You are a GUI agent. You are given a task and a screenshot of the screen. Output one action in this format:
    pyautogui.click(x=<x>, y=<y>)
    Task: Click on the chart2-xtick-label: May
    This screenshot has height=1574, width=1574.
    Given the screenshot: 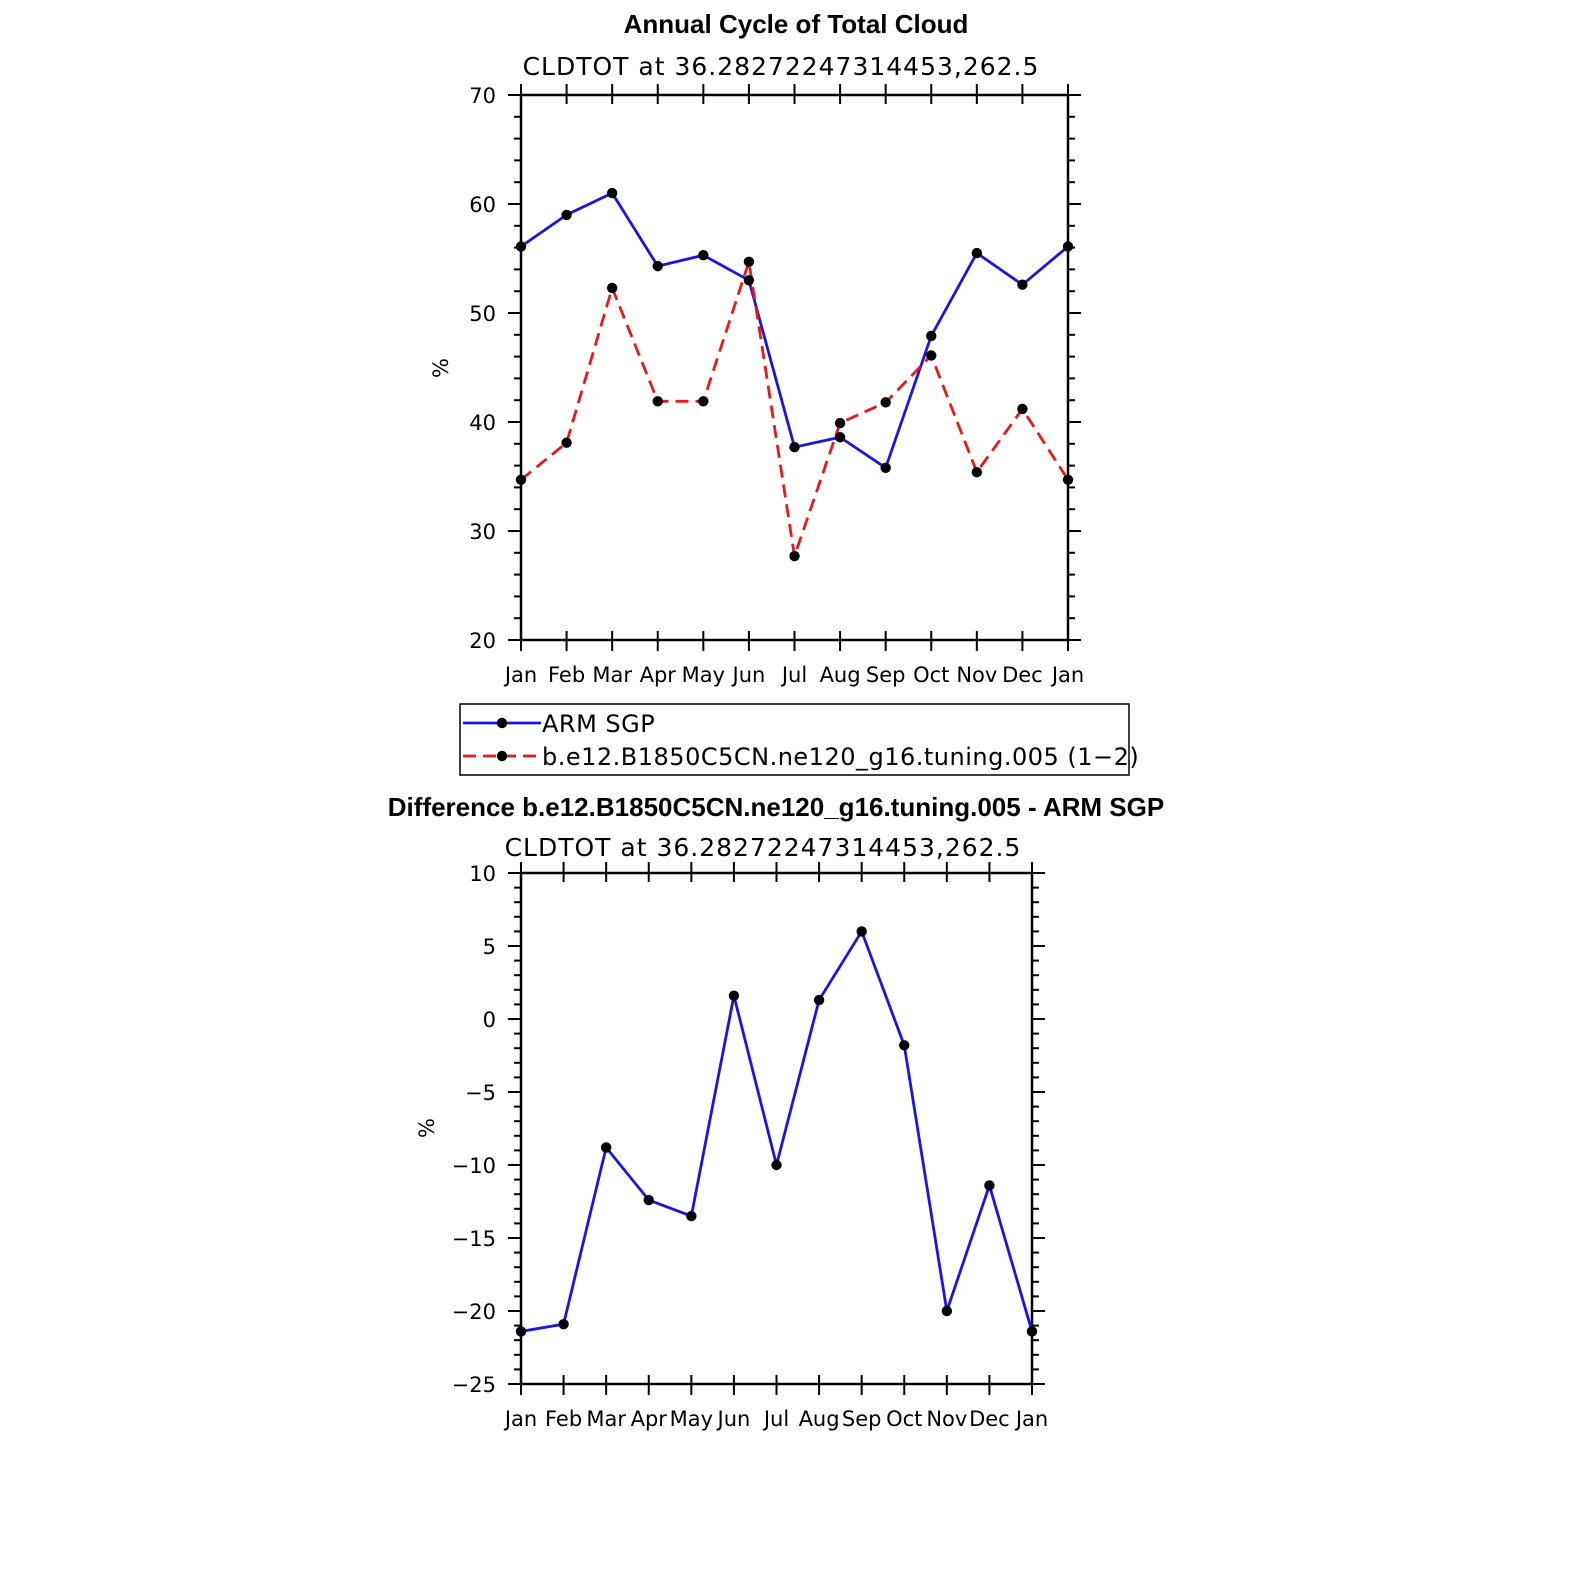 What is the action you would take?
    pyautogui.click(x=691, y=1419)
    